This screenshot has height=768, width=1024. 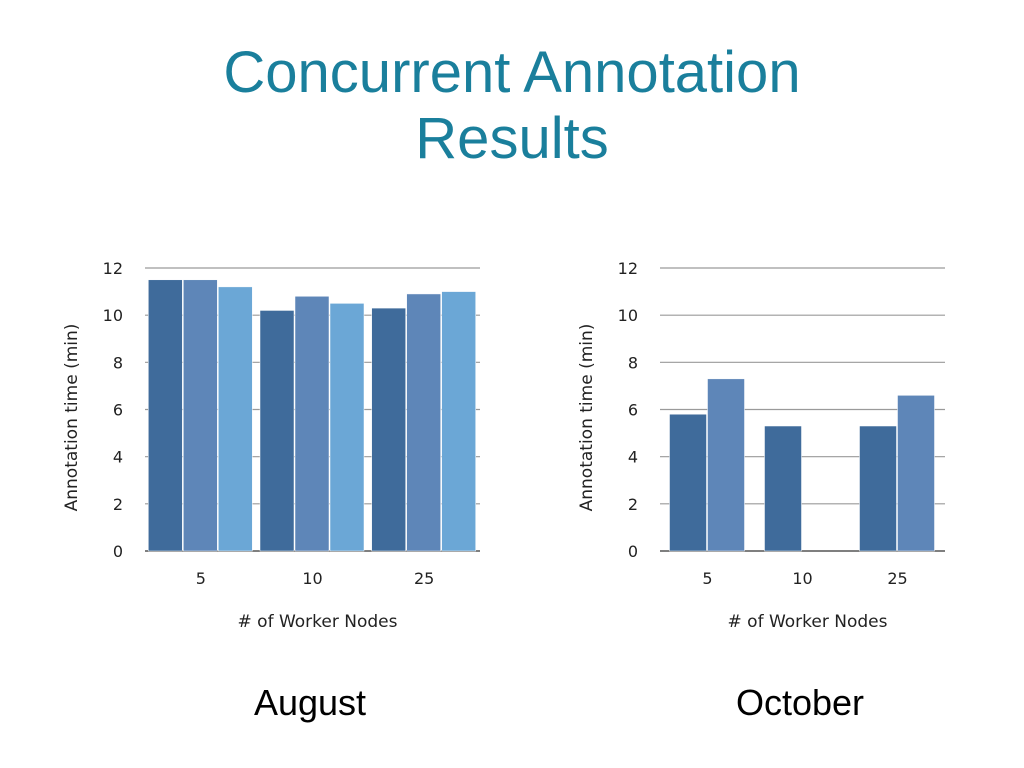 I want to click on august-caption: August, so click(x=310, y=702).